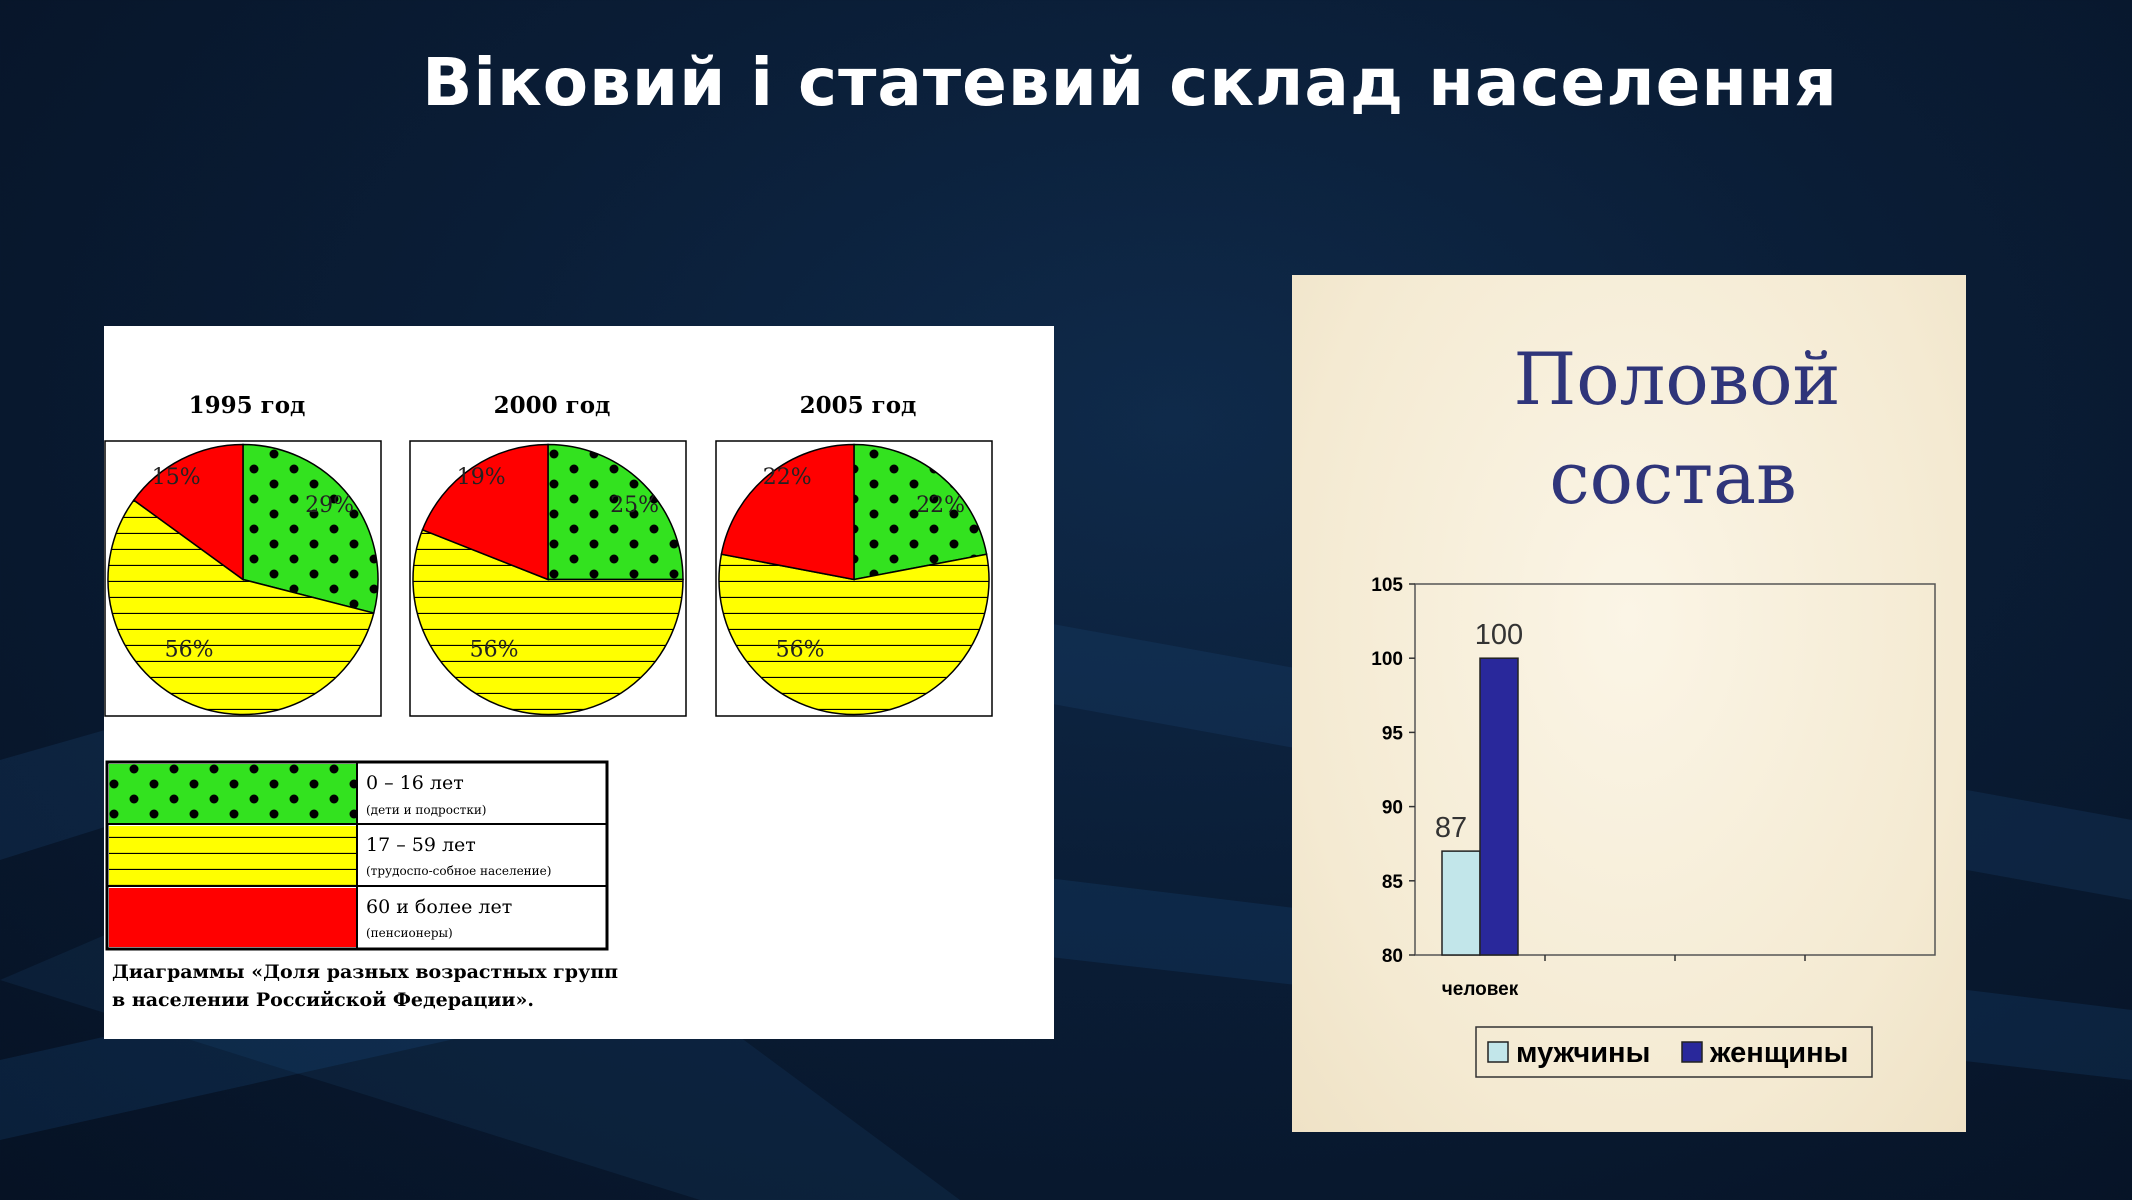  What do you see at coordinates (1692, 1052) in the screenshot?
I see `legend-swatch-women` at bounding box center [1692, 1052].